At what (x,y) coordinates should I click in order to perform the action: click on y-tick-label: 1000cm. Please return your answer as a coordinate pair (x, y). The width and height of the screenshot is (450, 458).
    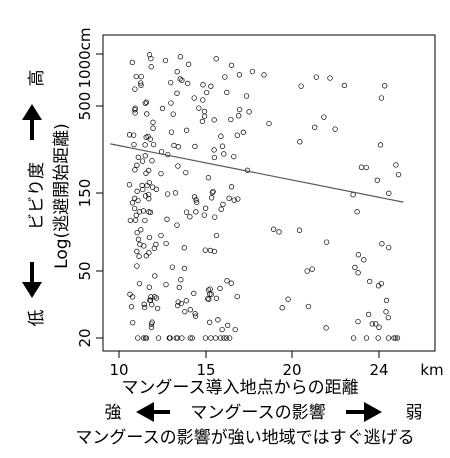
    Looking at the image, I should click on (85, 57).